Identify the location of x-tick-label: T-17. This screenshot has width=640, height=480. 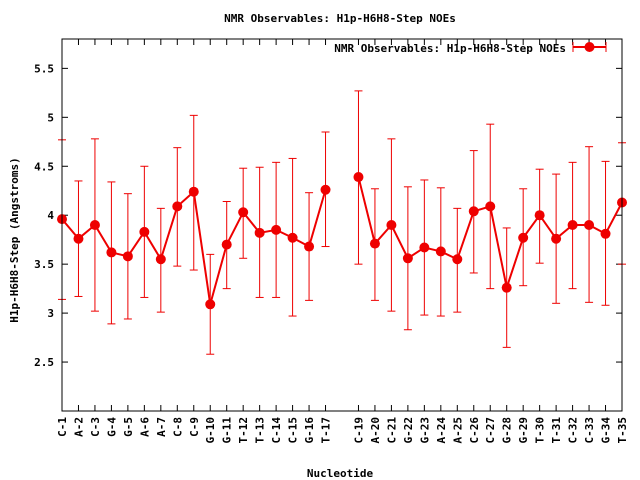
(326, 430).